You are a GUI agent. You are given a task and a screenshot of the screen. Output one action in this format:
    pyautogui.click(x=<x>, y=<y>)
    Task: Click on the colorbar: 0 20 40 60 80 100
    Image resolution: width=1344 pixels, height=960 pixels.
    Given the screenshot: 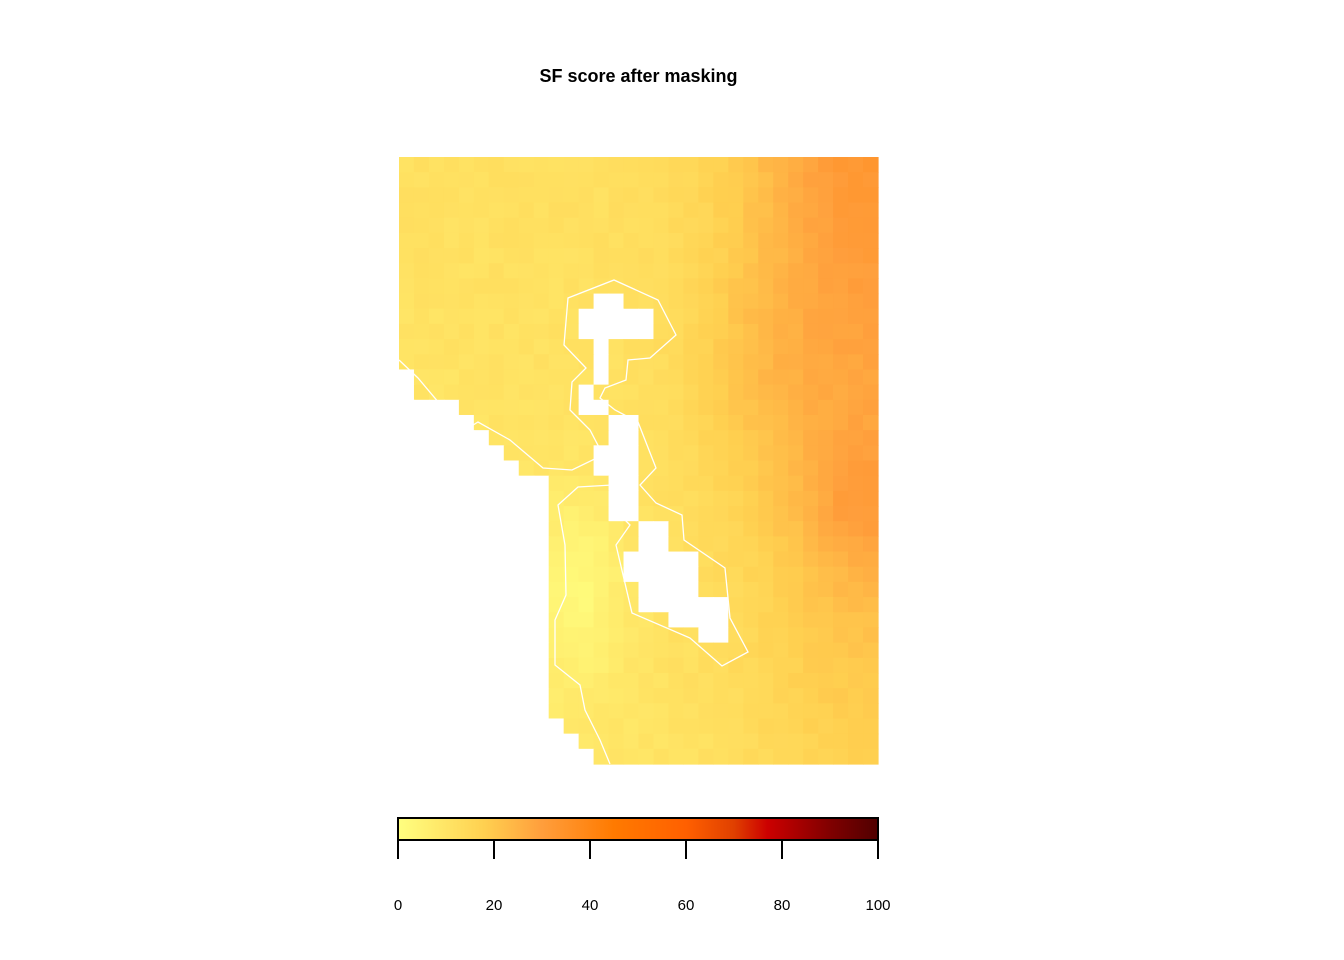 What is the action you would take?
    pyautogui.click(x=642, y=865)
    